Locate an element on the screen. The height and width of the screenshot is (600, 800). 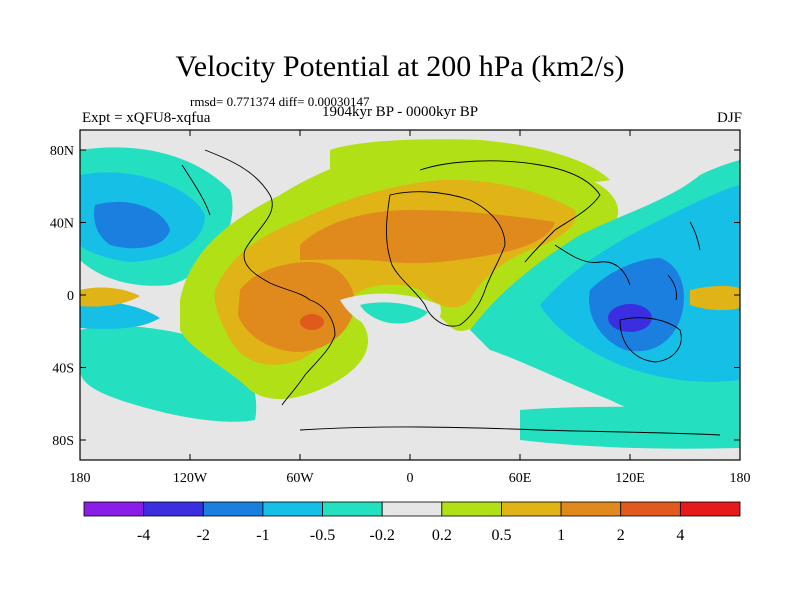
y-tick-label: 80S is located at coordinates (63, 441).